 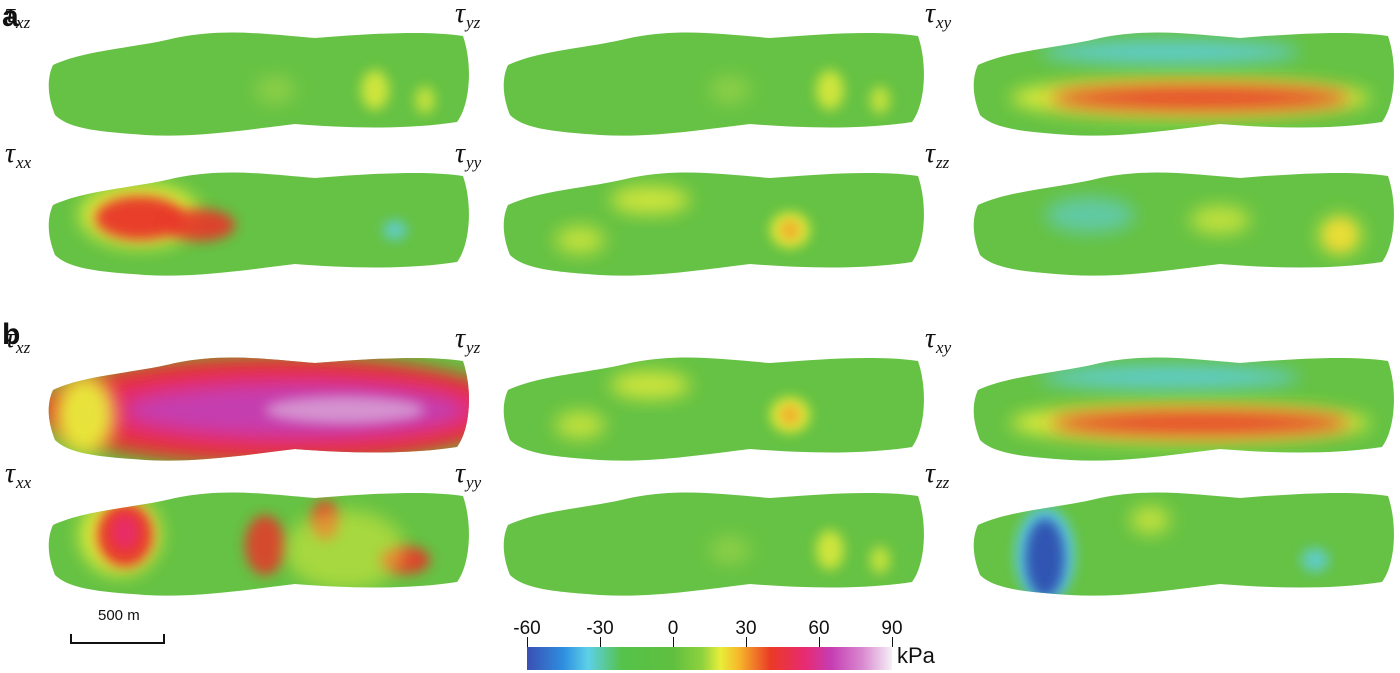 I want to click on panel-a-map-xx, so click(x=258, y=224).